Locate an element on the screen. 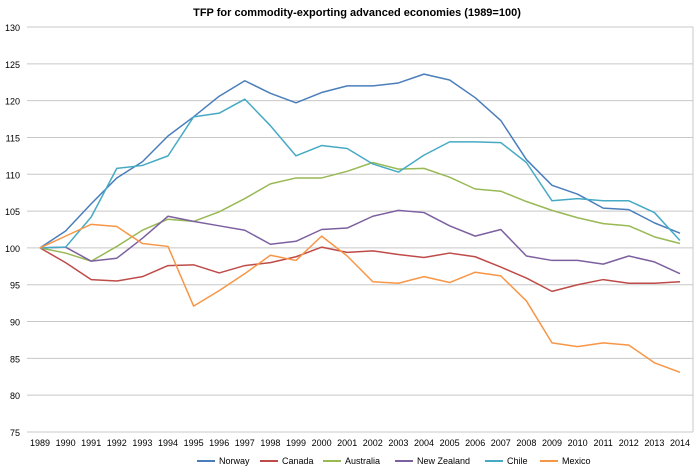 This screenshot has height=472, width=700. legend-item: New Zealand is located at coordinates (432, 461).